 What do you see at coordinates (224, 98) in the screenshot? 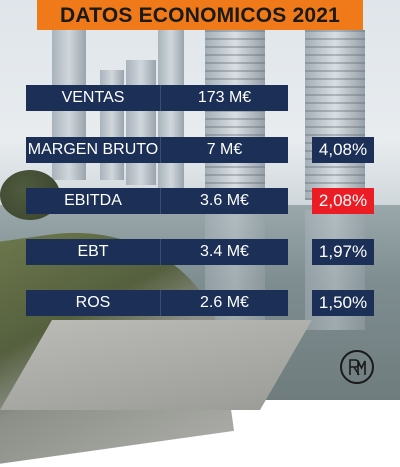
I see `row-value-ventas: 173 M€` at bounding box center [224, 98].